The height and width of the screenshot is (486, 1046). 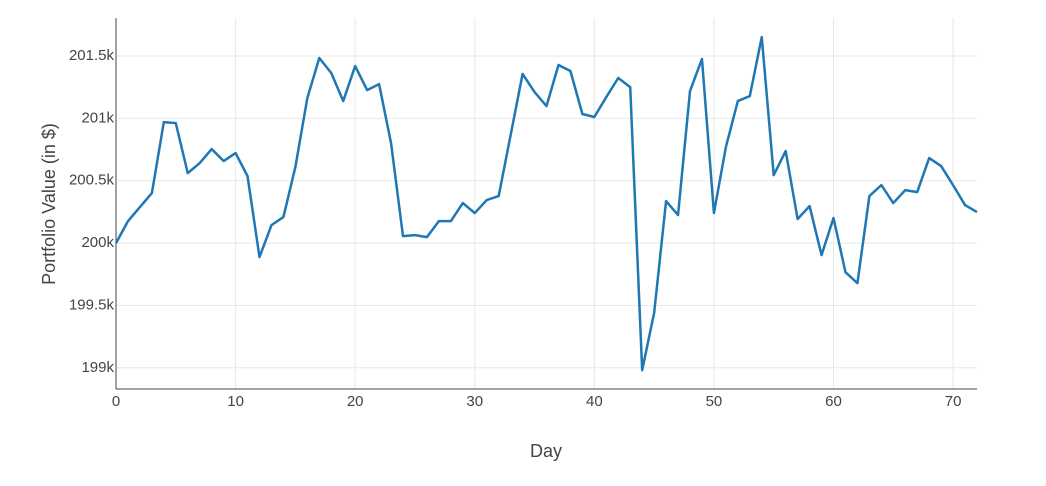 I want to click on y-axis-title: Portfolio Value (in $), so click(x=49, y=204).